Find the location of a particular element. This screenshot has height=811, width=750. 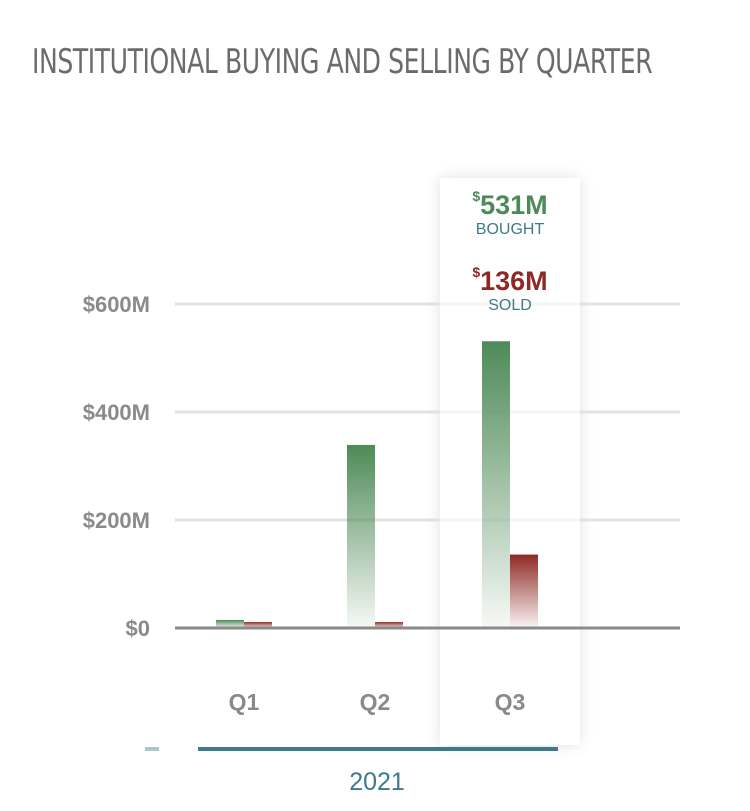

sold-label: SOLD is located at coordinates (510, 305).